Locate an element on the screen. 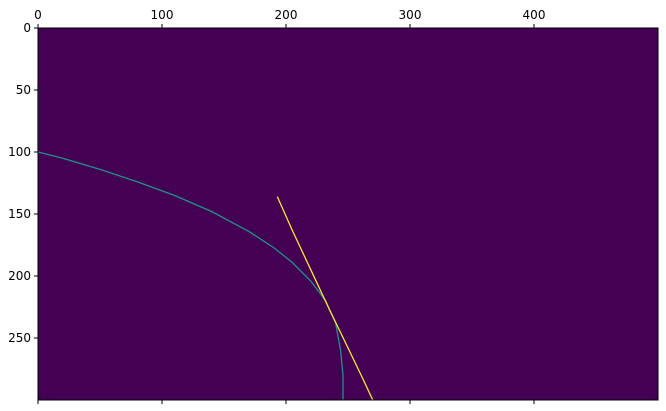 Image resolution: width=666 pixels, height=411 pixels. x-tick-label: 300 is located at coordinates (410, 15).